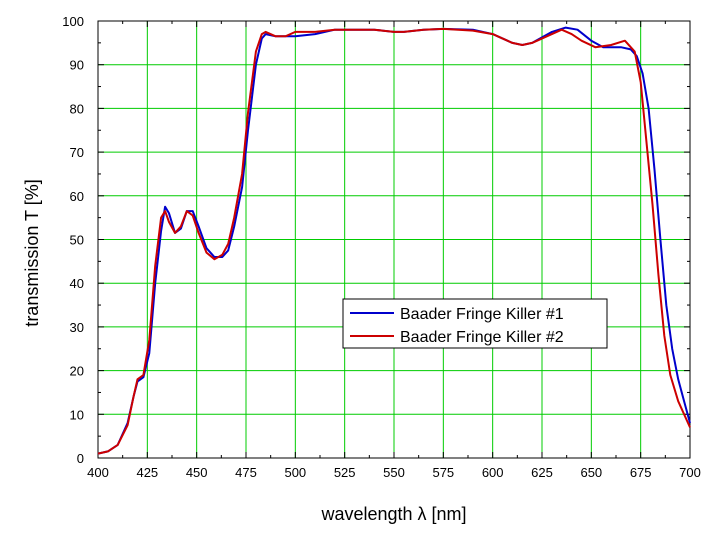 The image size is (712, 533). Describe the element at coordinates (443, 472) in the screenshot. I see `x-tick-label: 575` at that location.